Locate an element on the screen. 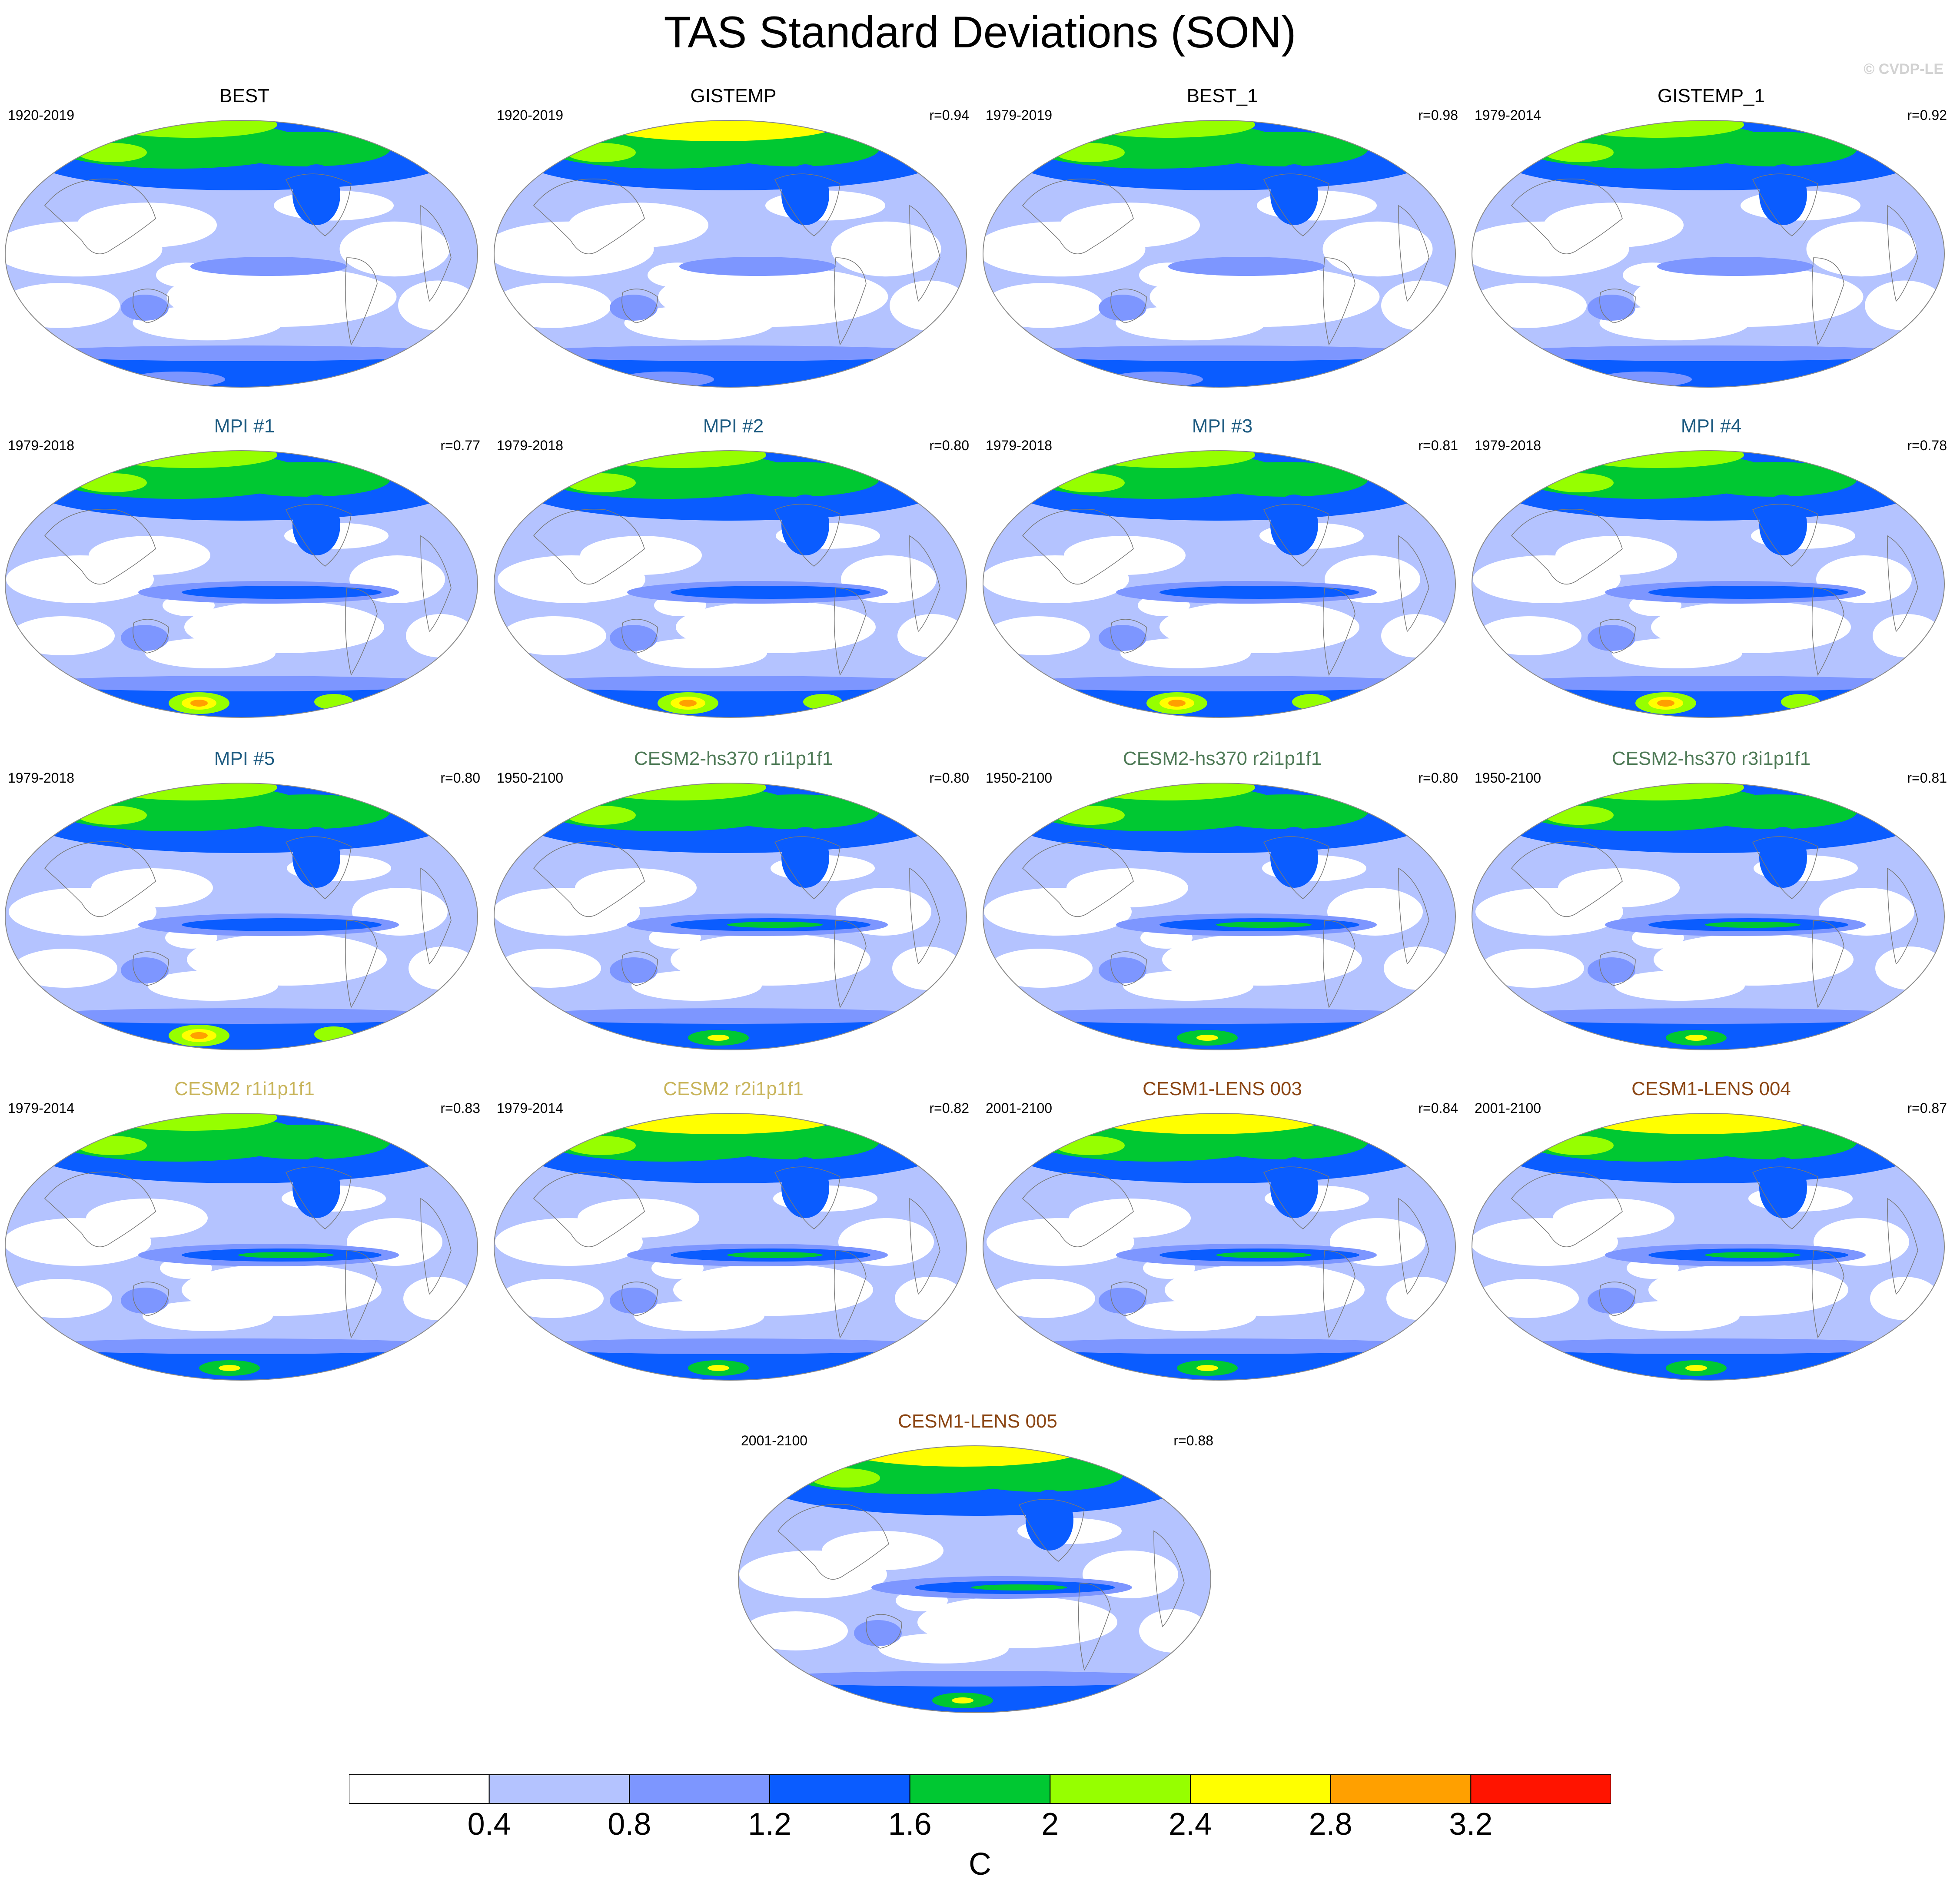  map-panel: CESM2-hs370 r3i1p1f1 1950-2100 r=0.81 is located at coordinates (1711, 899).